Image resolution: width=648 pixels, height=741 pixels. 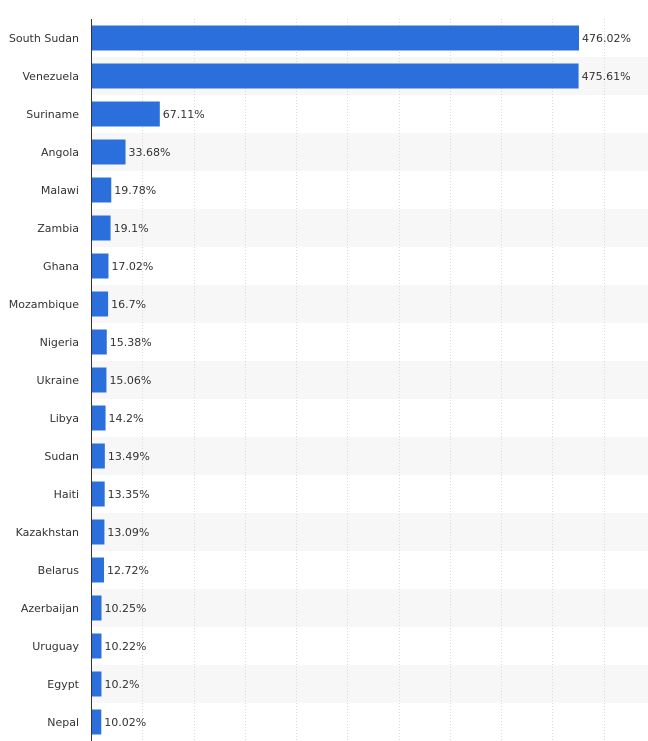 I want to click on category-label: Kazakhstan, so click(x=47, y=532).